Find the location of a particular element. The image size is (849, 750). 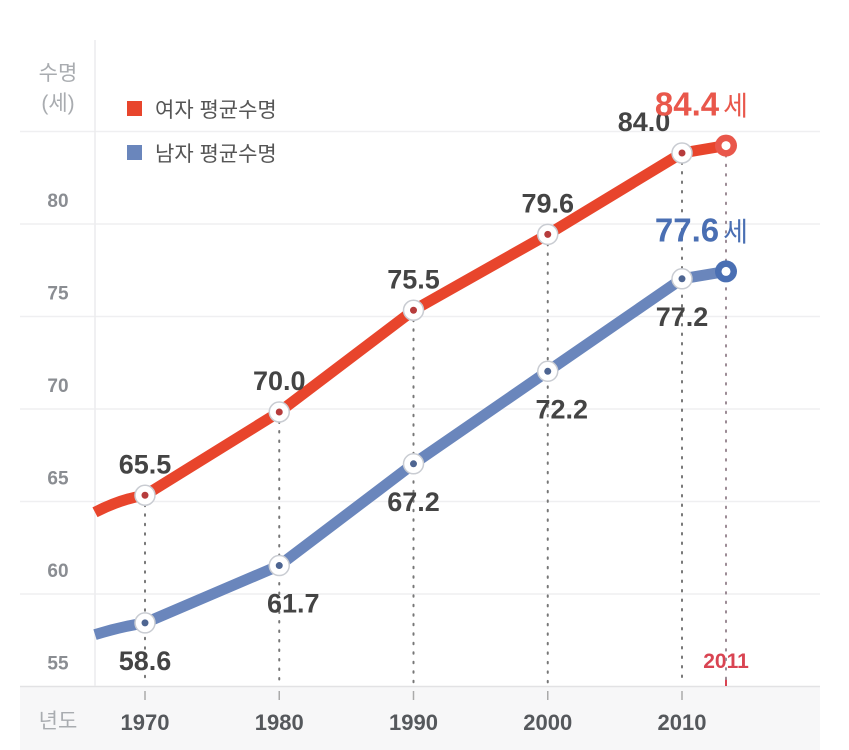

y-tick-label: 65 is located at coordinates (58, 479).